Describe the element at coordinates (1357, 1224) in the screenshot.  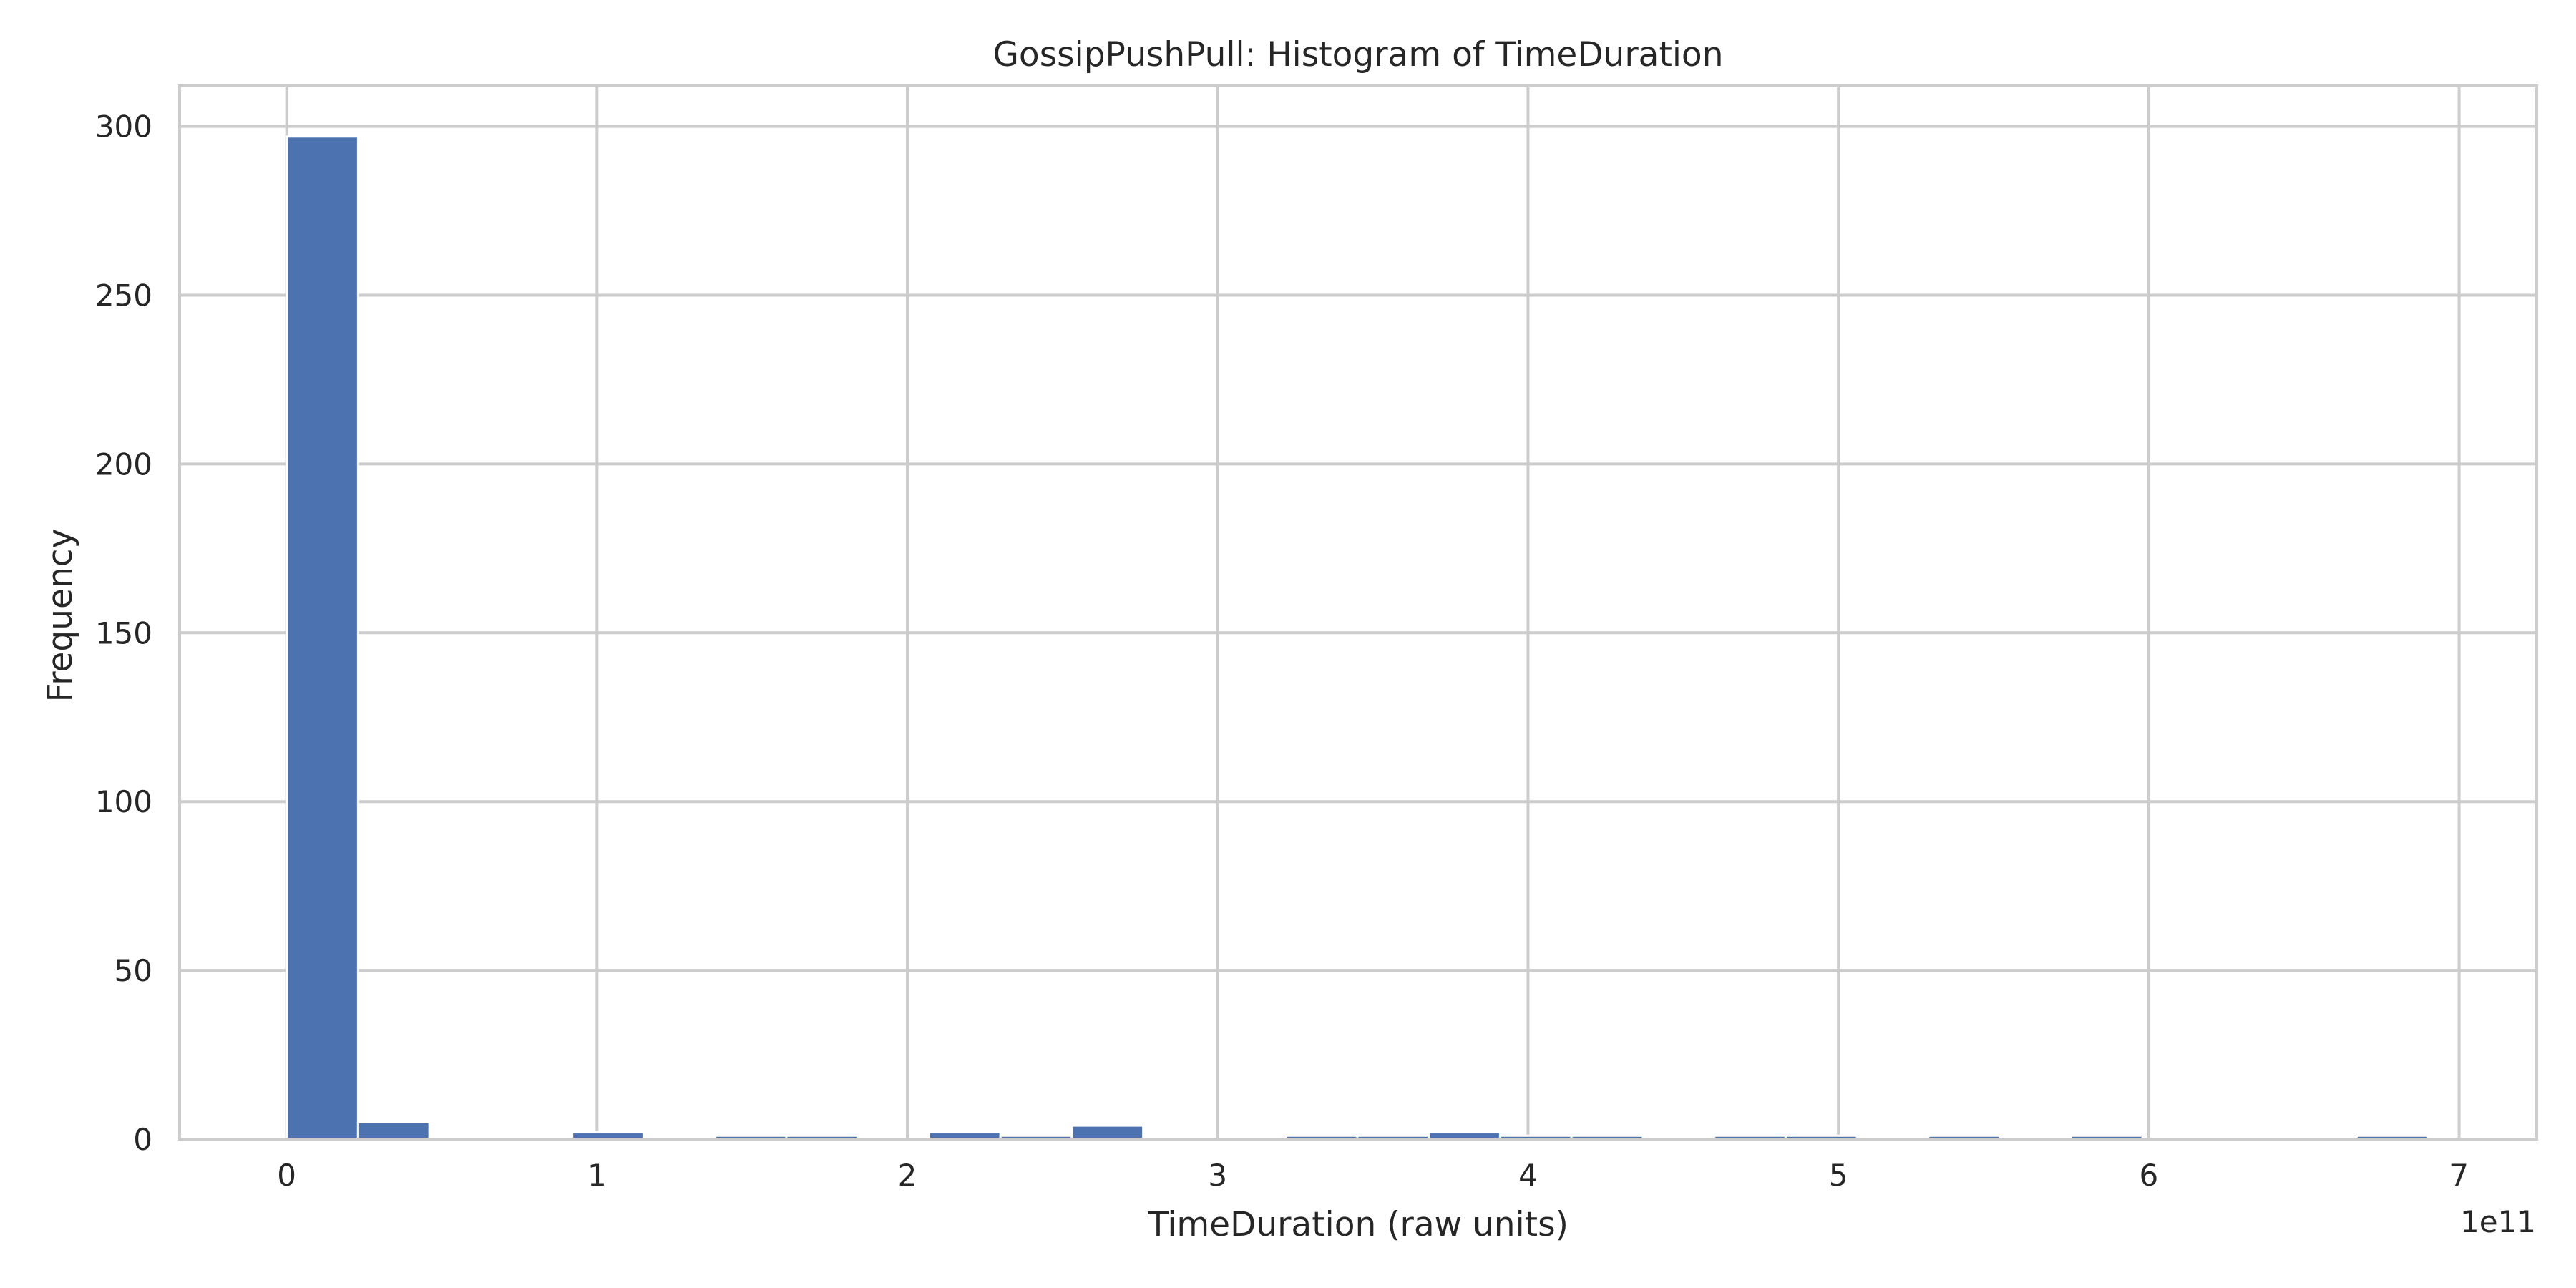
I see `x-axis-label: TimeDuration (raw units)` at that location.